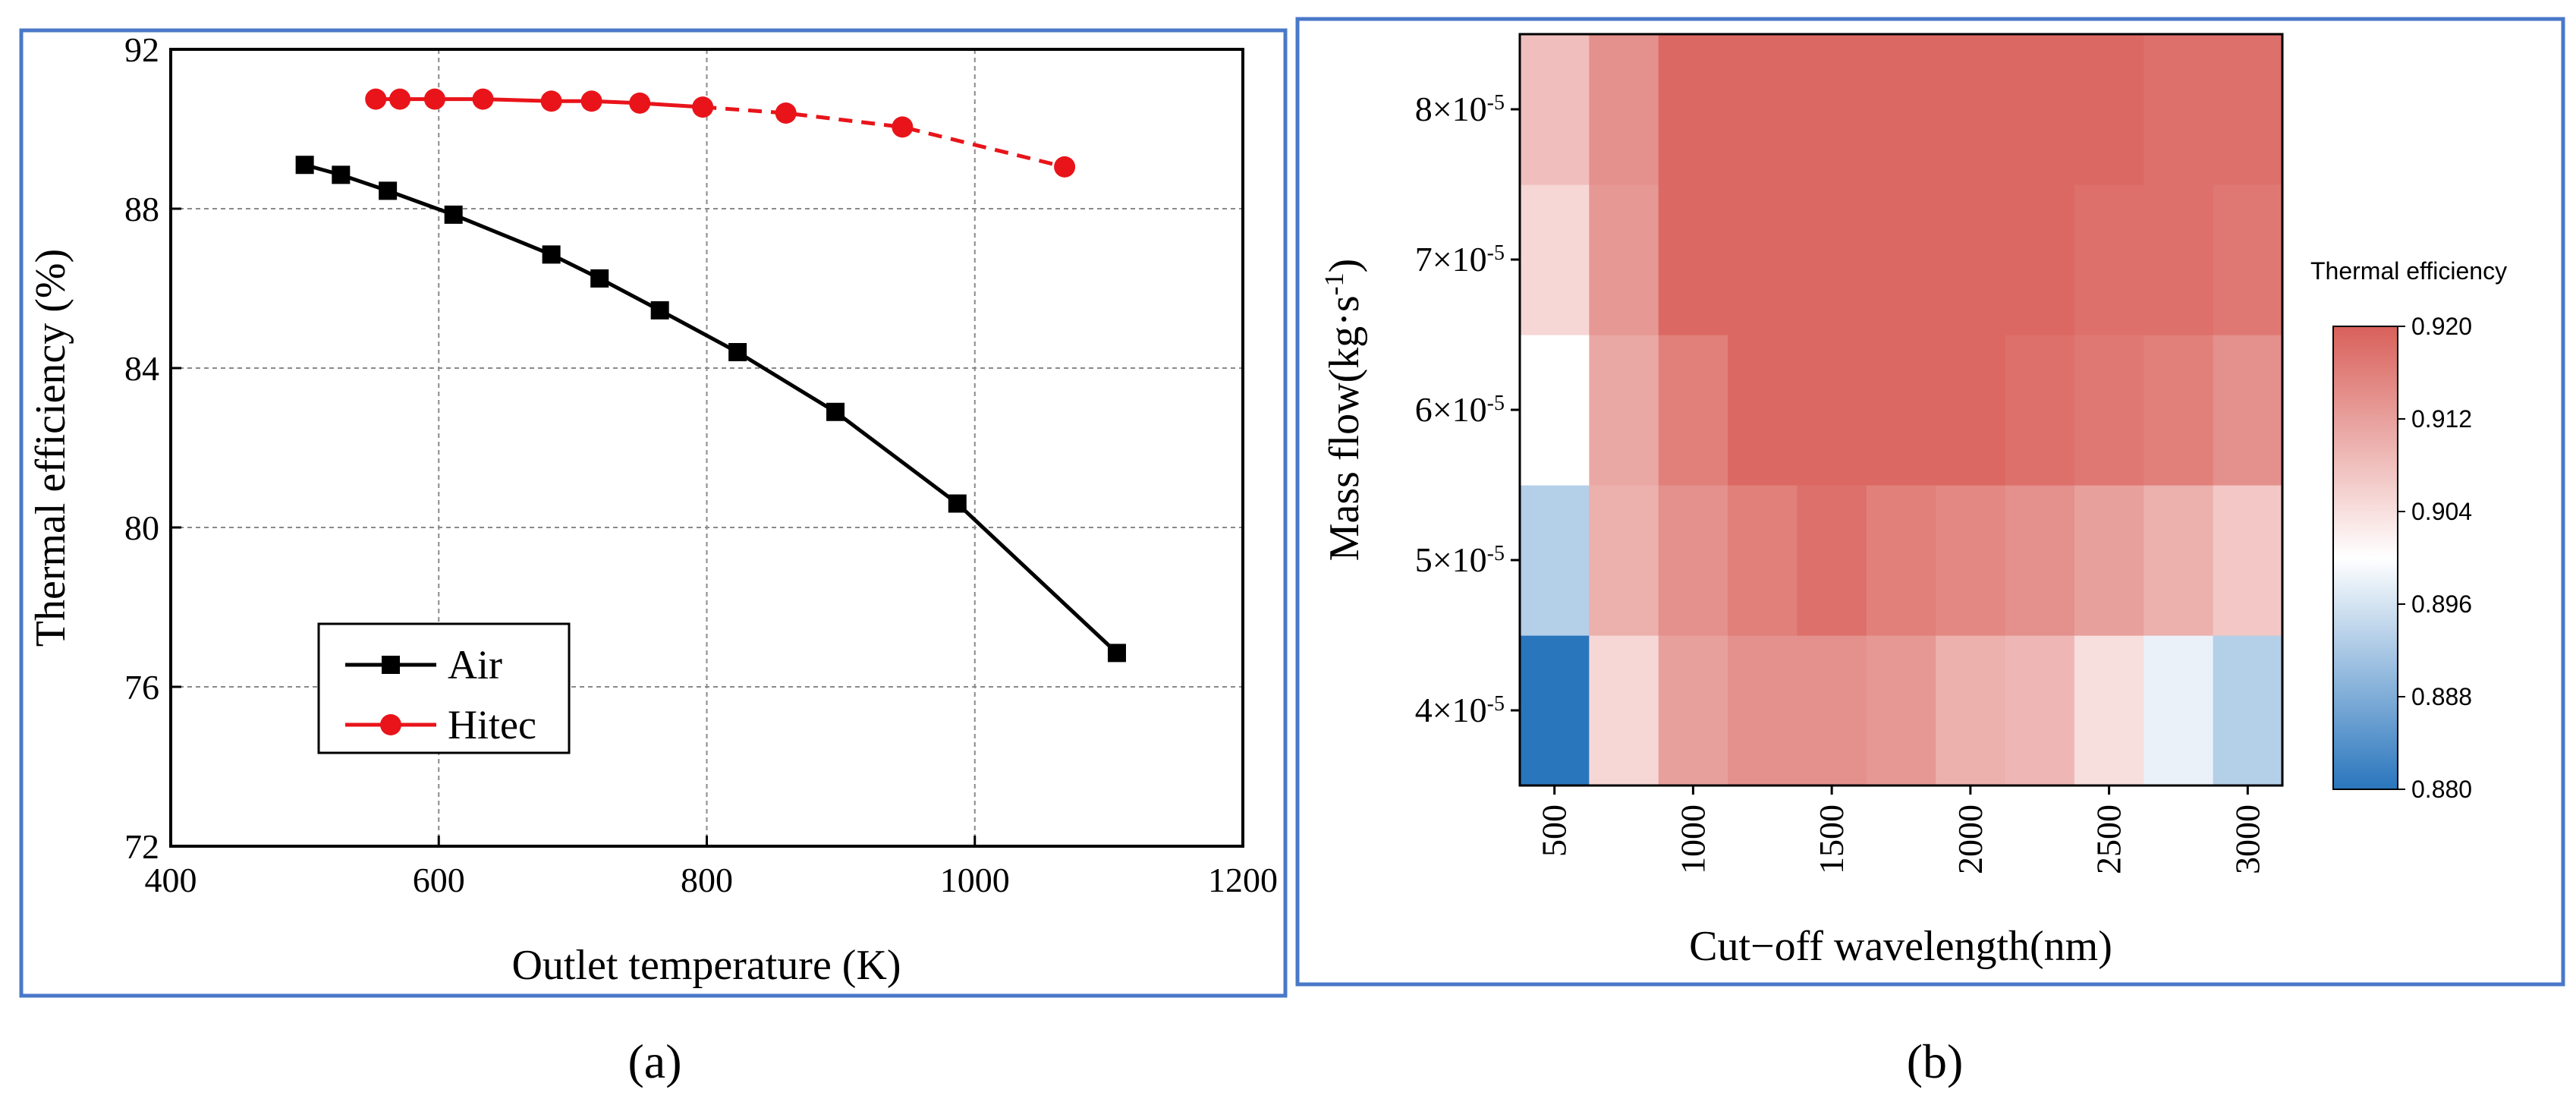 The height and width of the screenshot is (1105, 2576). I want to click on panel-a-label: (a), so click(654, 1061).